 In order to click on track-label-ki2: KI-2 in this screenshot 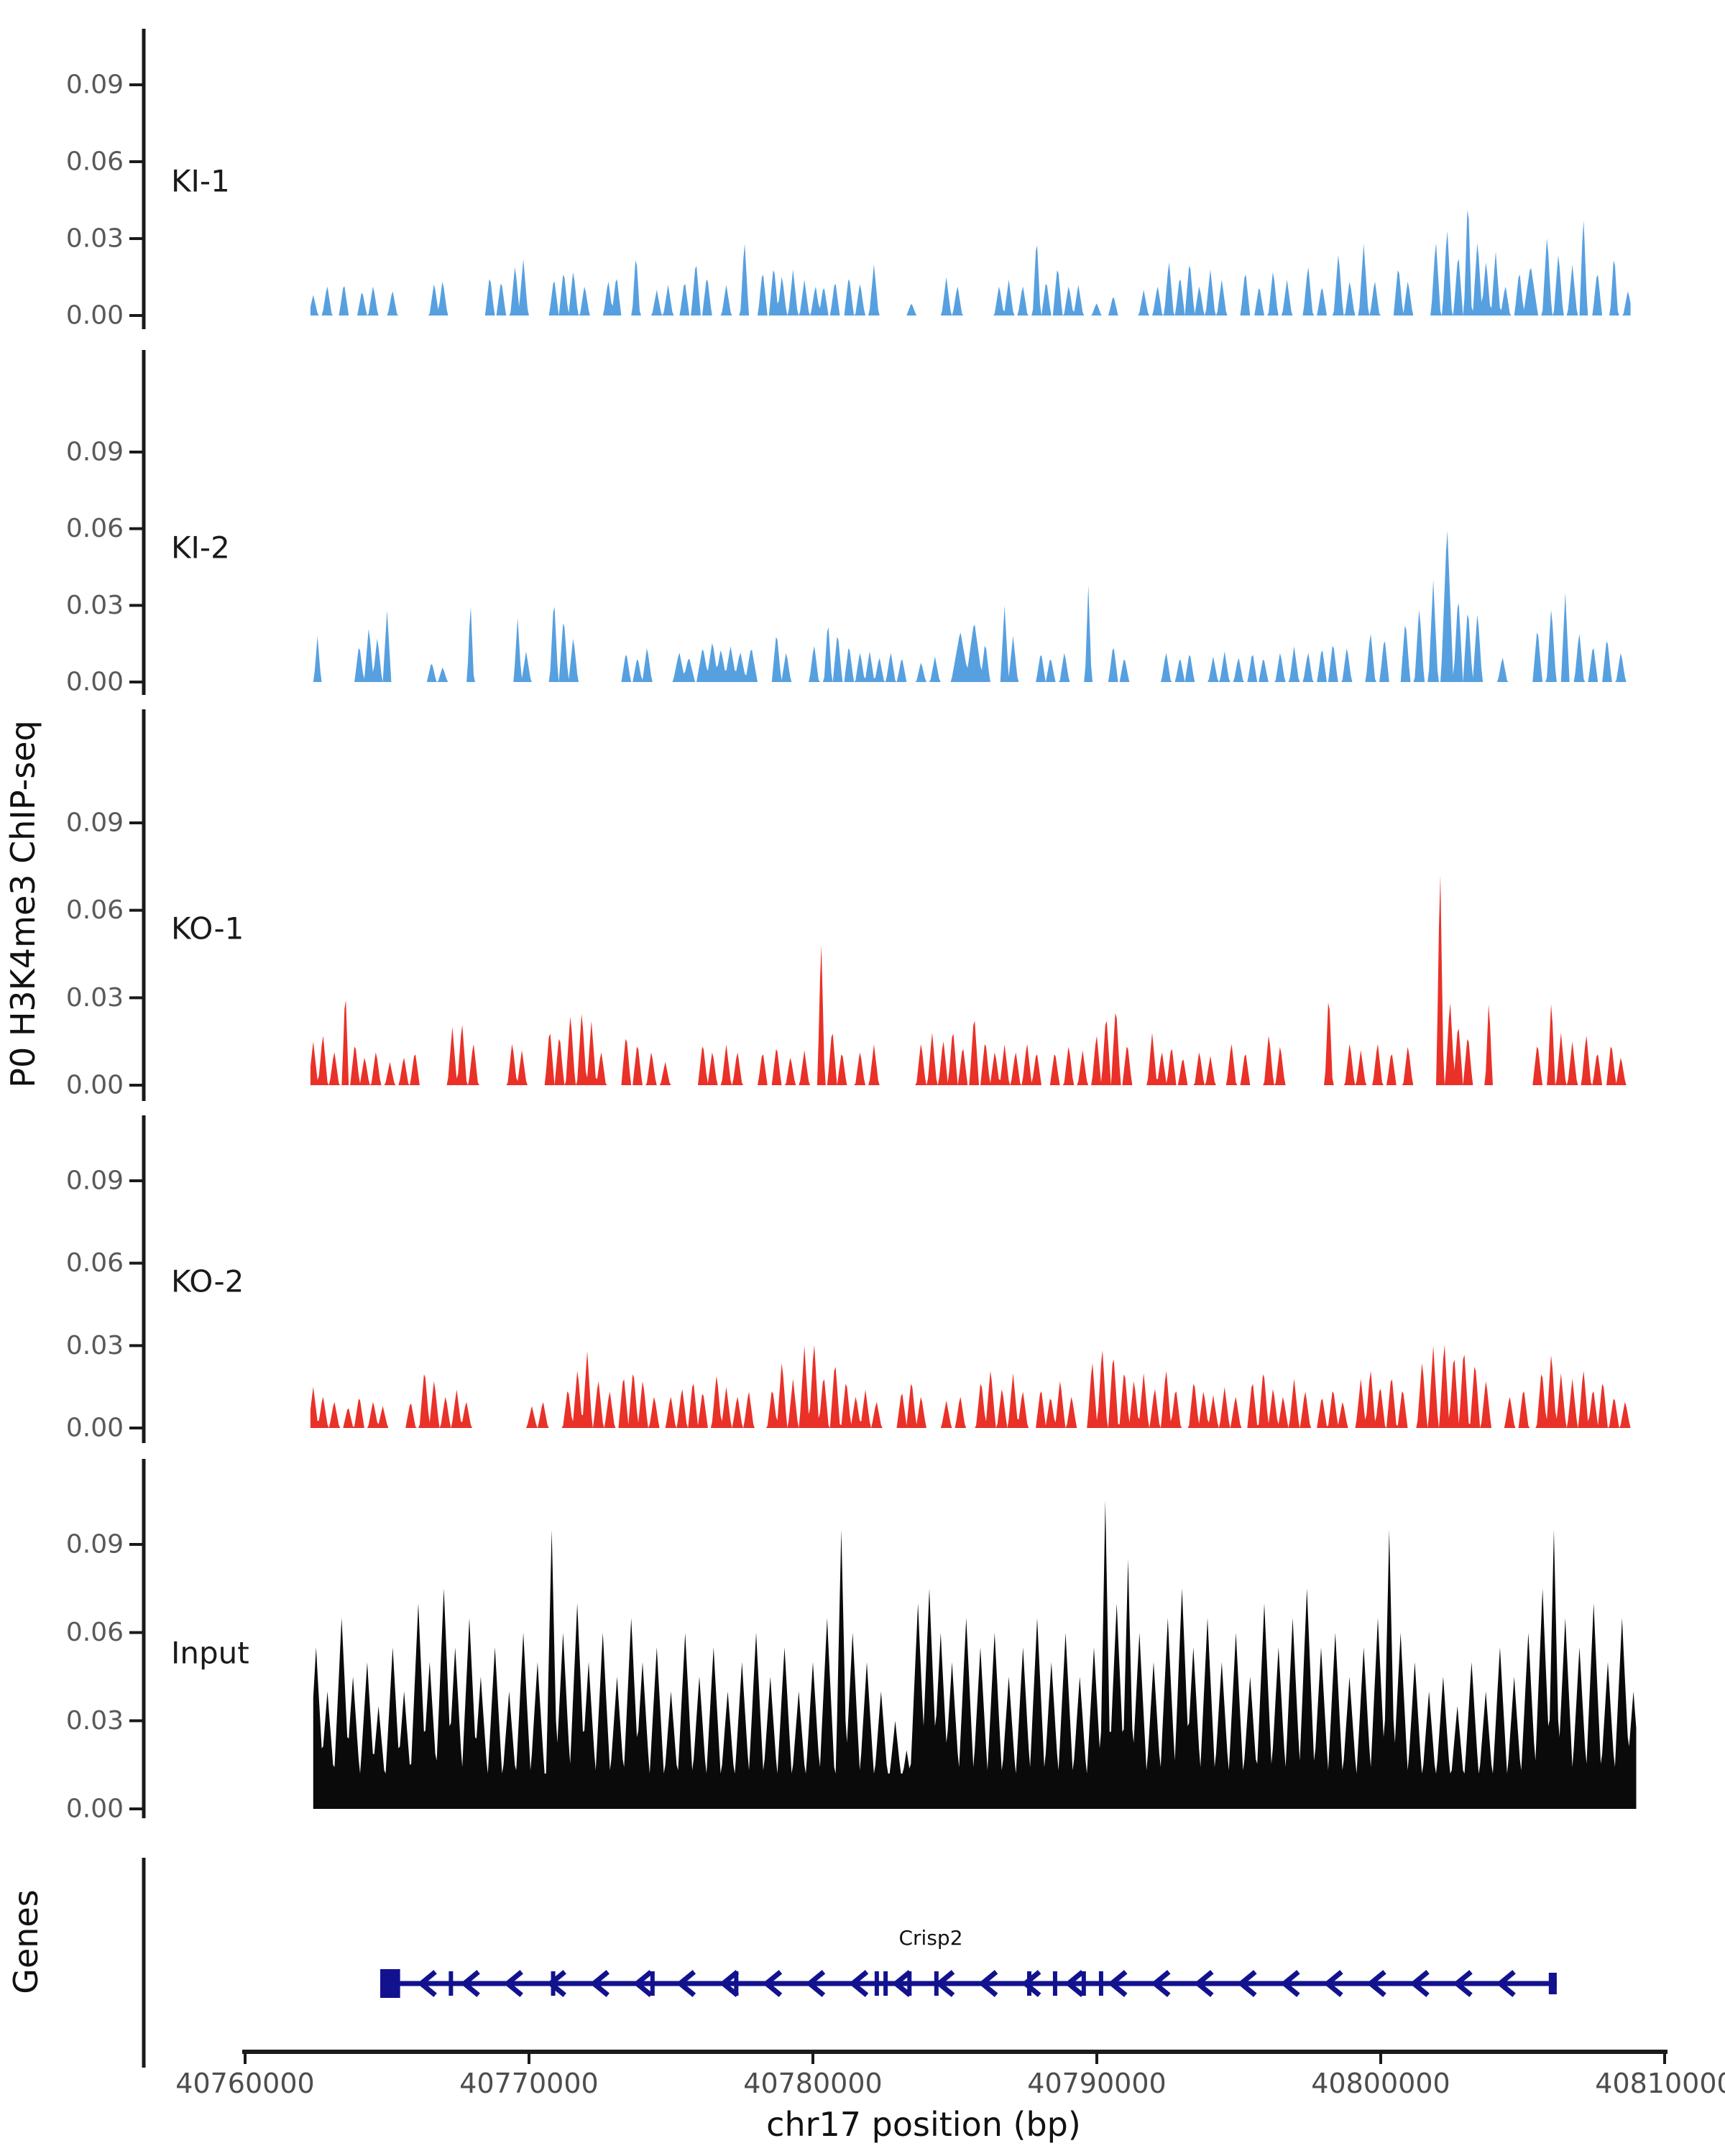, I will do `click(200, 548)`.